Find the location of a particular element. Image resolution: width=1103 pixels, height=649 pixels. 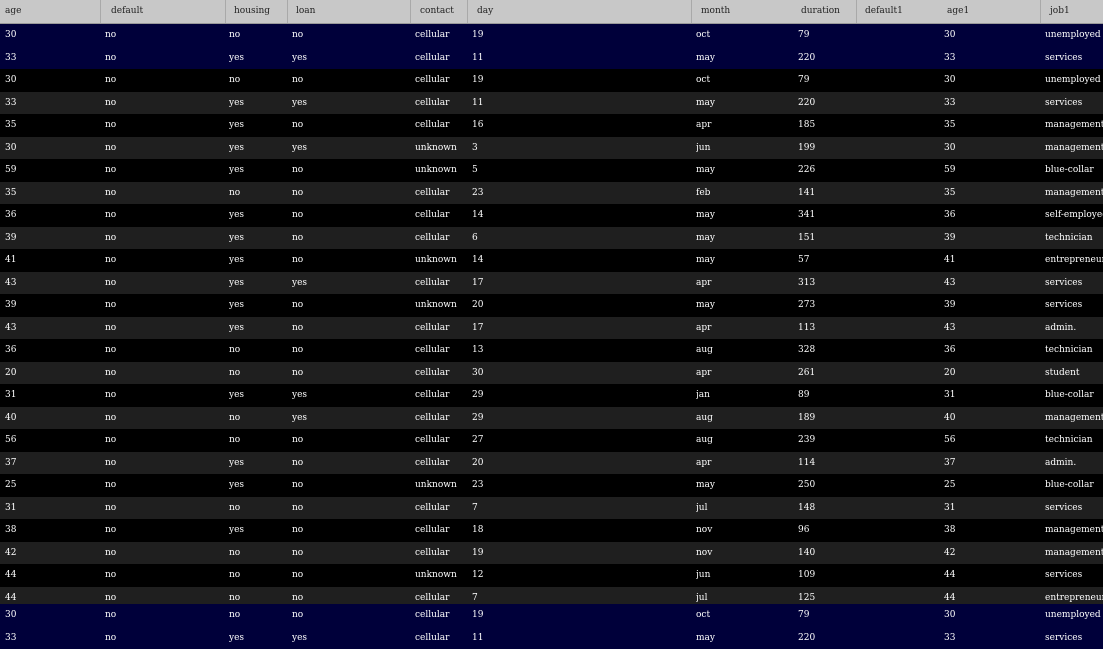

cell-day: 29 is located at coordinates (478, 417).